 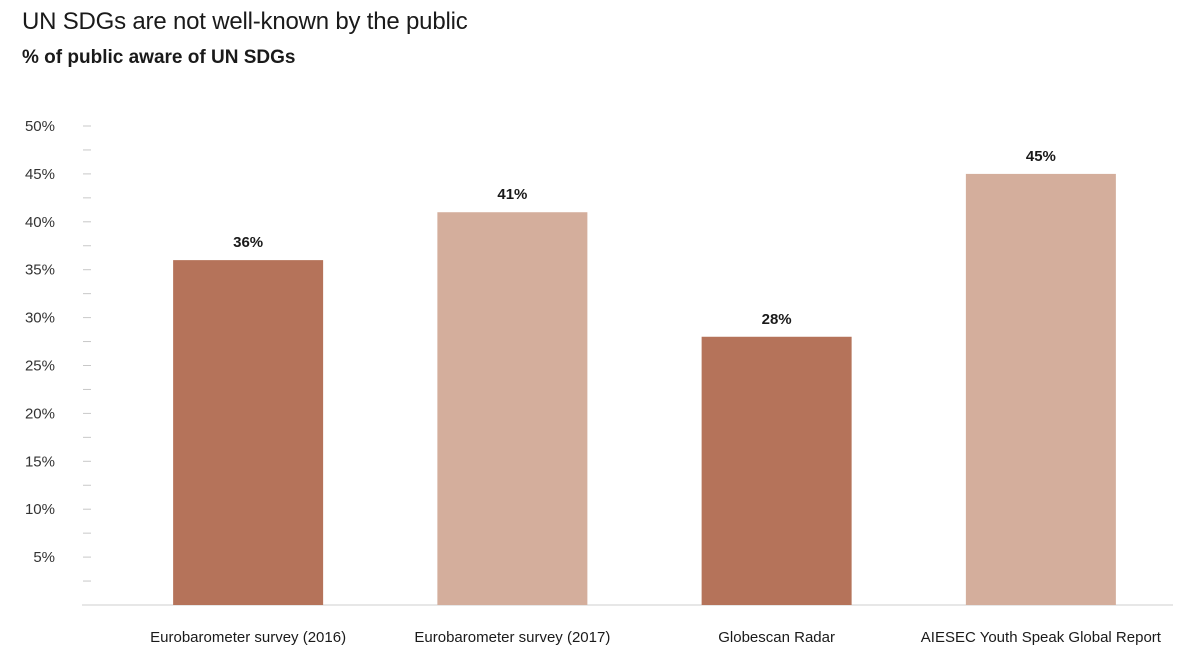 What do you see at coordinates (40, 174) in the screenshot?
I see `y-tick-label: 45%` at bounding box center [40, 174].